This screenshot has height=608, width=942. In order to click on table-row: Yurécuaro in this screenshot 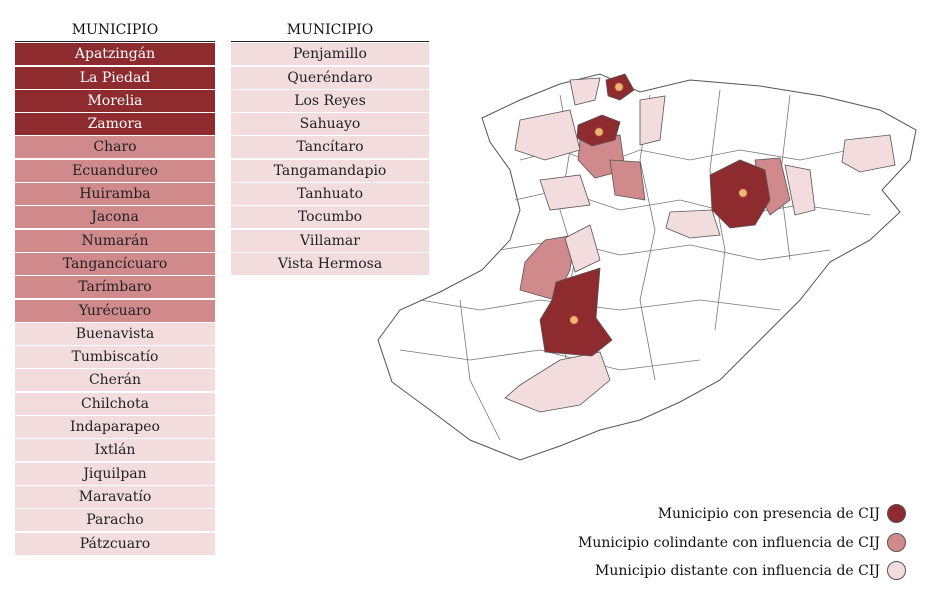, I will do `click(115, 310)`.